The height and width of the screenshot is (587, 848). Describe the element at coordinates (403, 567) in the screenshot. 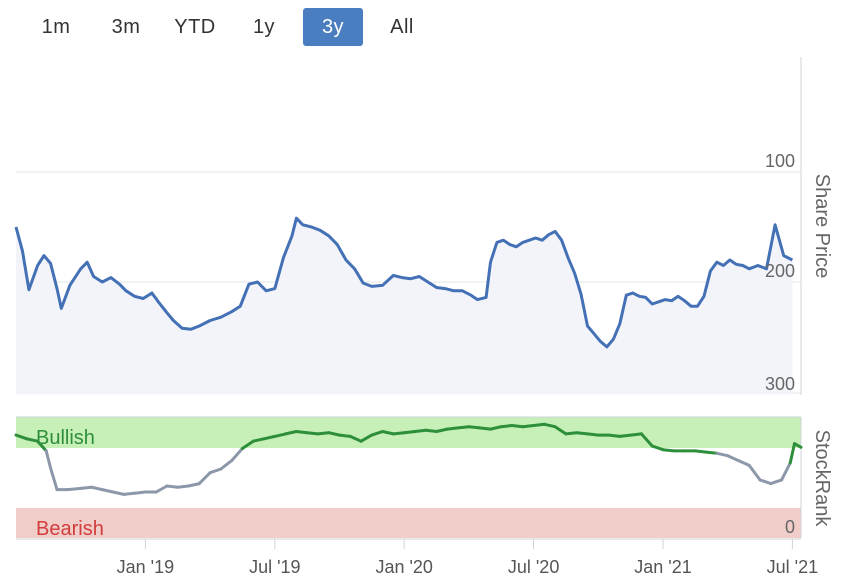

I see `x-tick-label: Jan '20` at that location.